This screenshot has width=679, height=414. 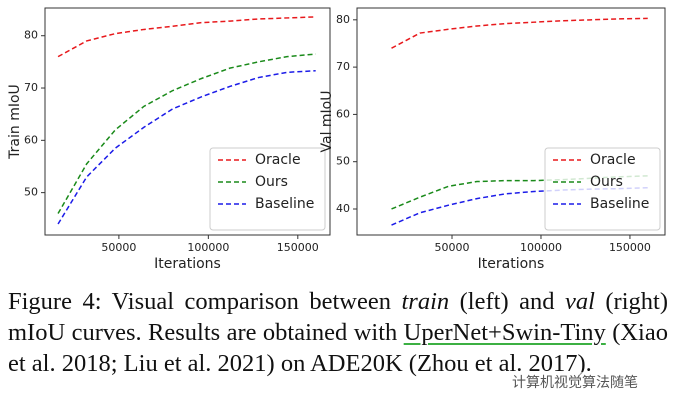 I want to click on caption-text: Figure 4: Visual comparison between, so click(x=205, y=301).